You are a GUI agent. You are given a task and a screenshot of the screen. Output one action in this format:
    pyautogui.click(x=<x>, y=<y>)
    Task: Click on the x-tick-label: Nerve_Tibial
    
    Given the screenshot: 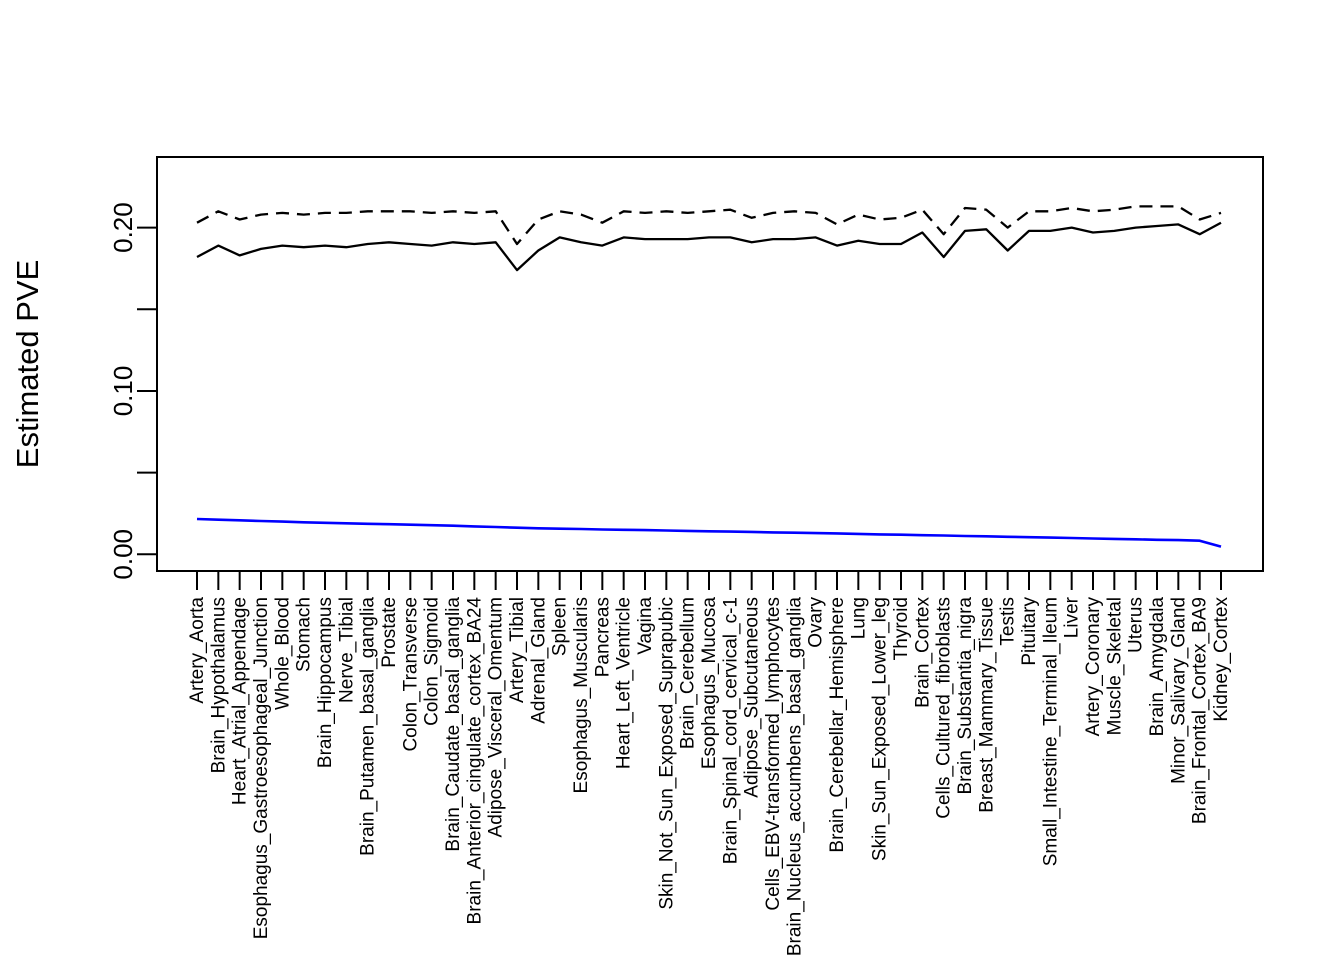 What is the action you would take?
    pyautogui.click(x=346, y=650)
    